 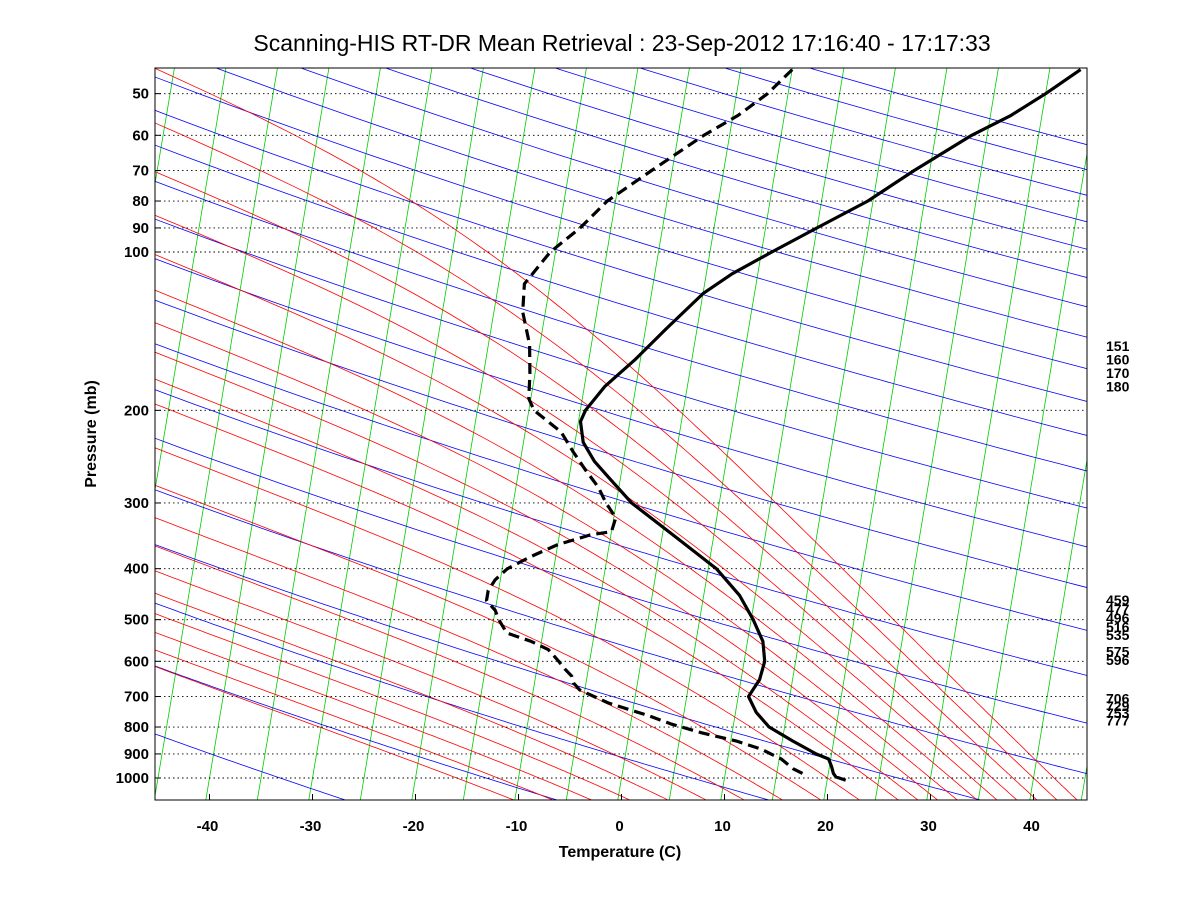 I want to click on x-axis-label: Temperature (C), so click(x=620, y=852).